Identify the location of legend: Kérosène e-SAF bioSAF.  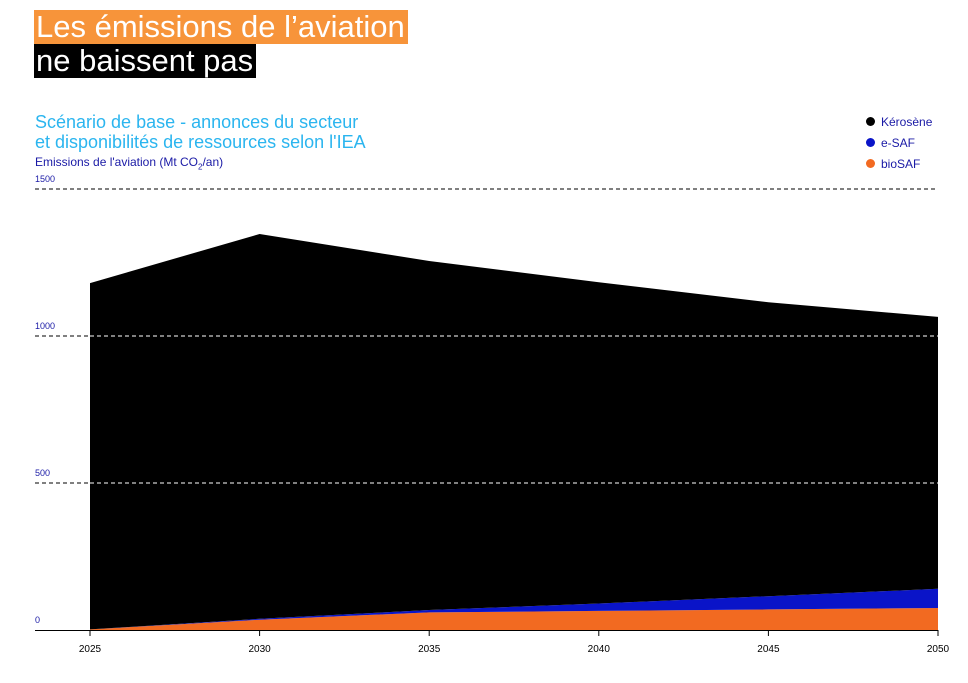
(899, 142).